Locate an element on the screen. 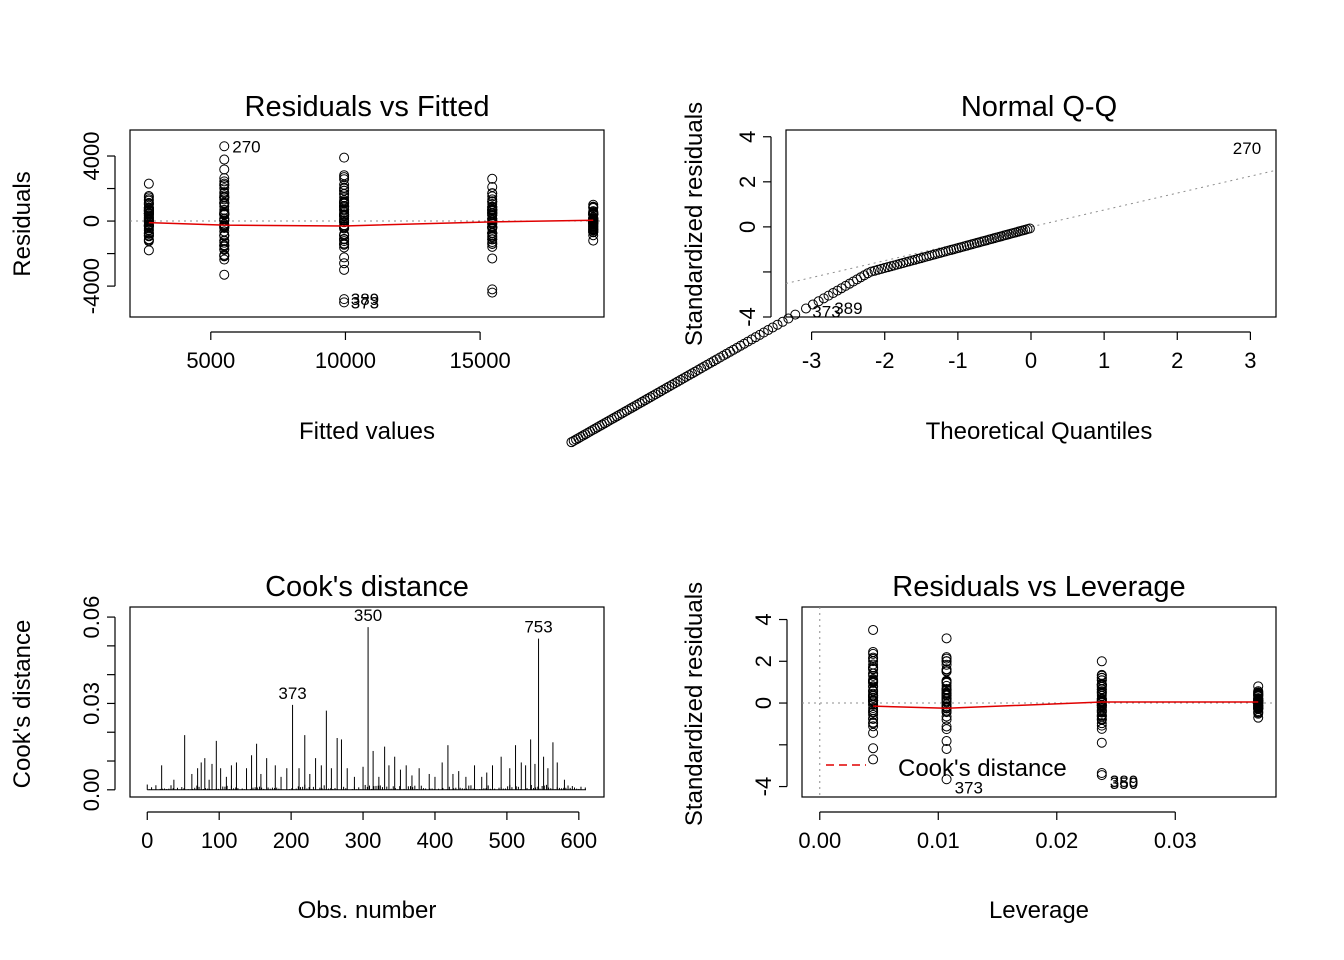 This screenshot has height=960, width=1344. x-tick-label: 0 is located at coordinates (1031, 360).